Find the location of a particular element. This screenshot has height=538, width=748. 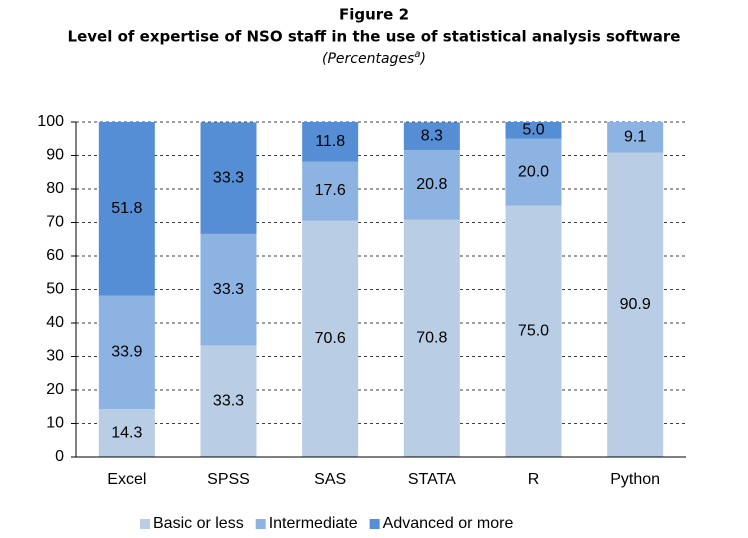

data-label: 70.8 is located at coordinates (431, 338).